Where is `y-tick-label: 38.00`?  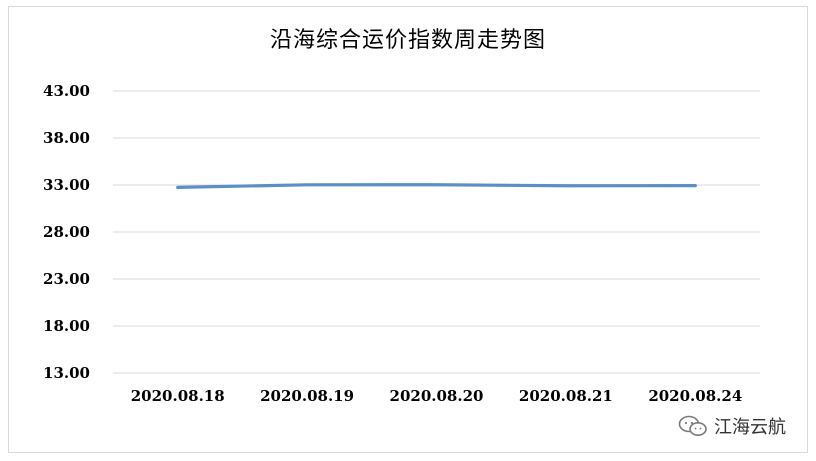
y-tick-label: 38.00 is located at coordinates (66, 138).